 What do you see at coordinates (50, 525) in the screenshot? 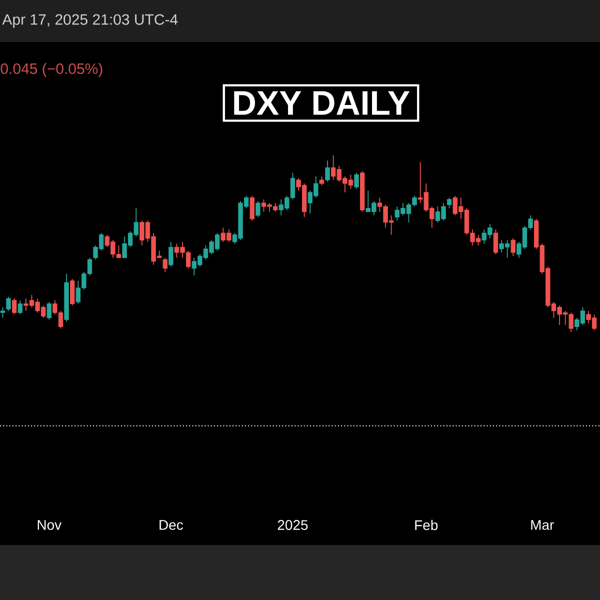
I see `x-tick-label: Nov` at bounding box center [50, 525].